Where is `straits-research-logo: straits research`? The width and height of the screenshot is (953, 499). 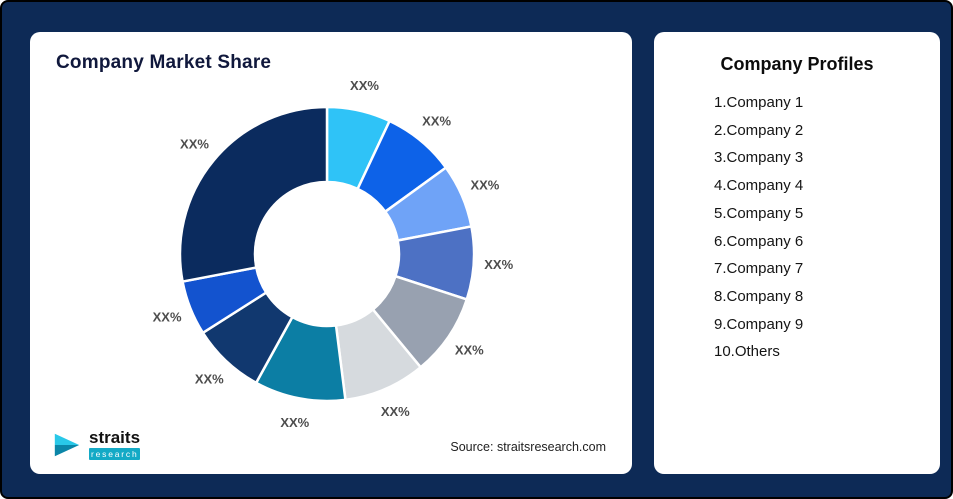
straits-research-logo: straits research is located at coordinates (96, 444).